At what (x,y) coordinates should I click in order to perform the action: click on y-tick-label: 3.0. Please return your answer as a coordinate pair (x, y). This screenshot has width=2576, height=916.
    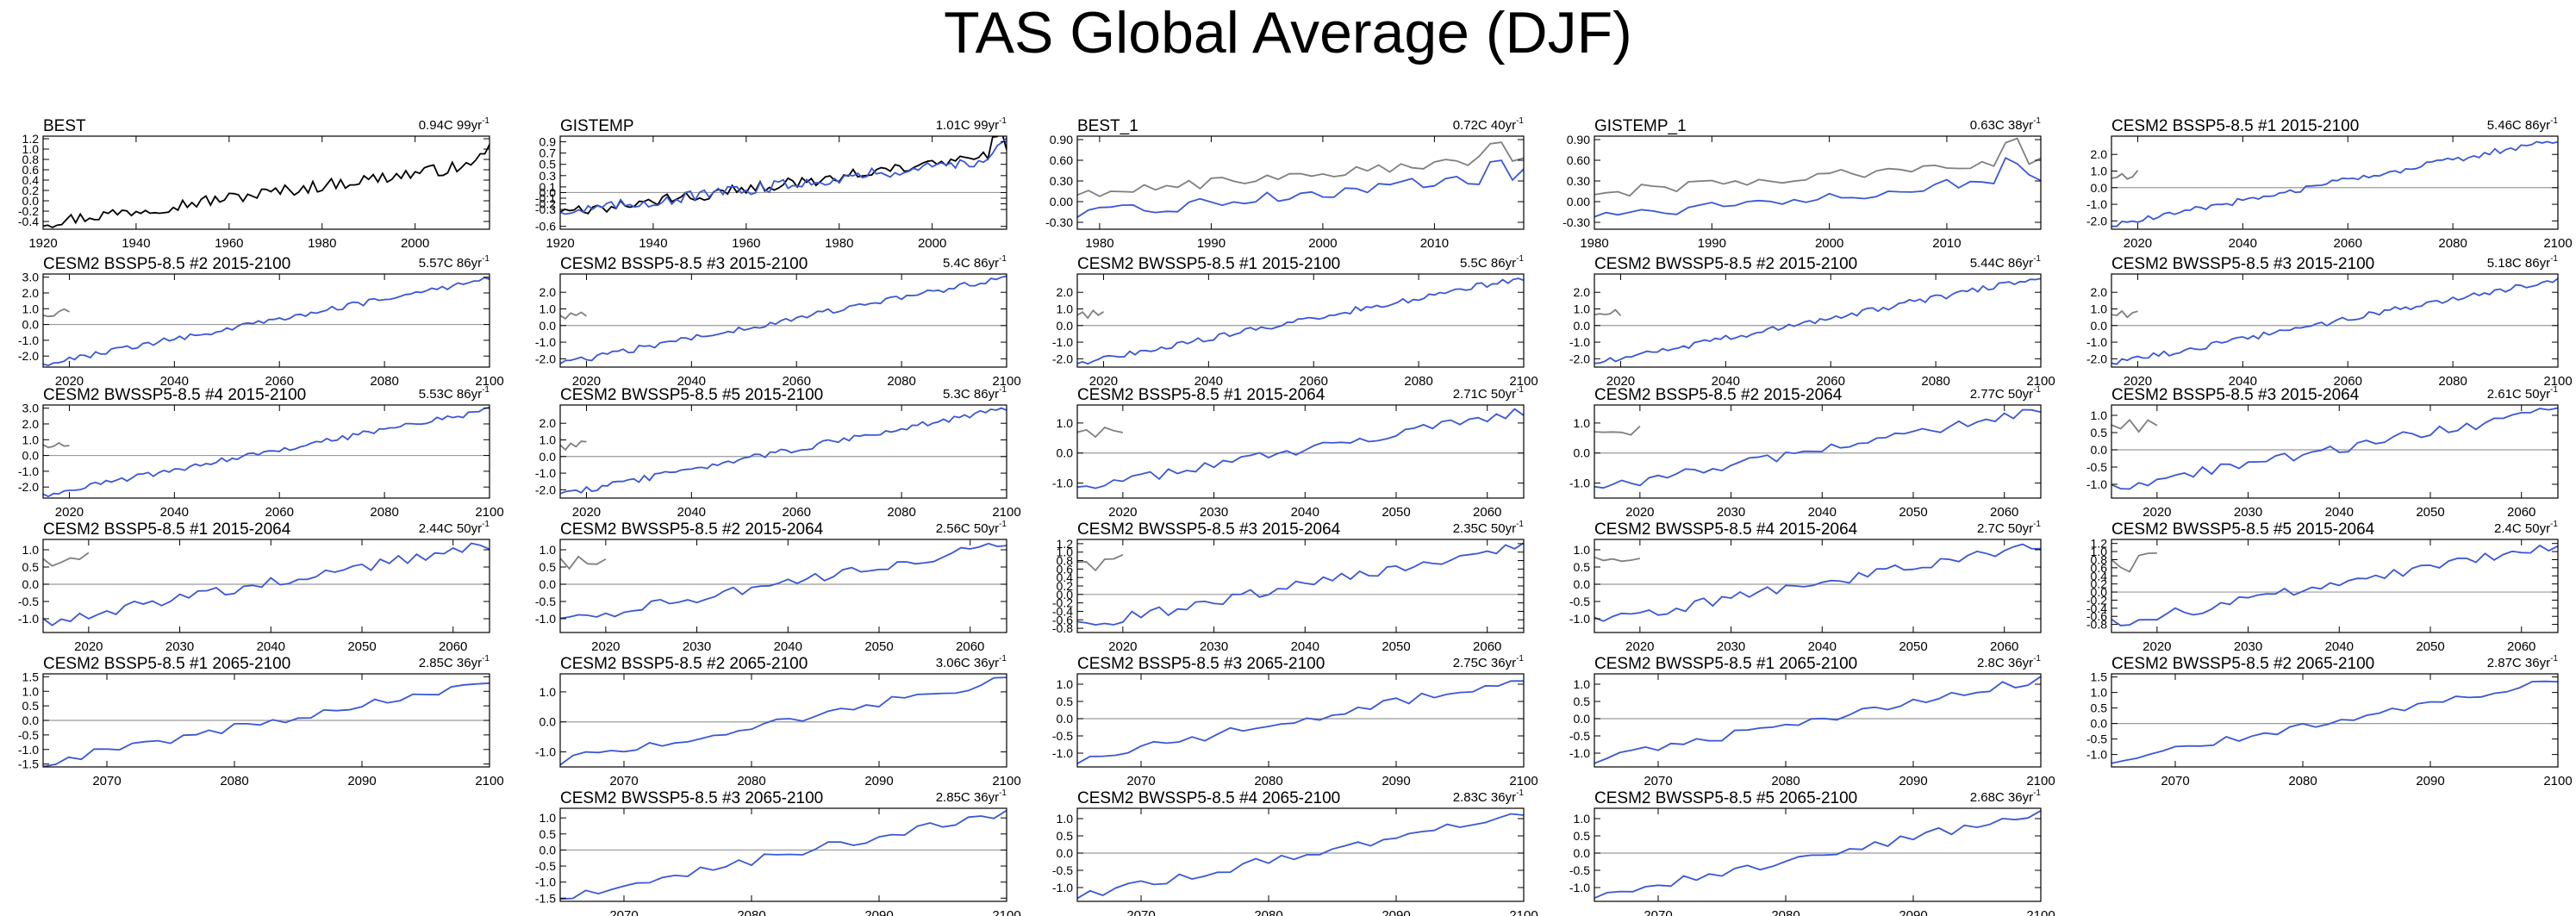
    Looking at the image, I should click on (31, 277).